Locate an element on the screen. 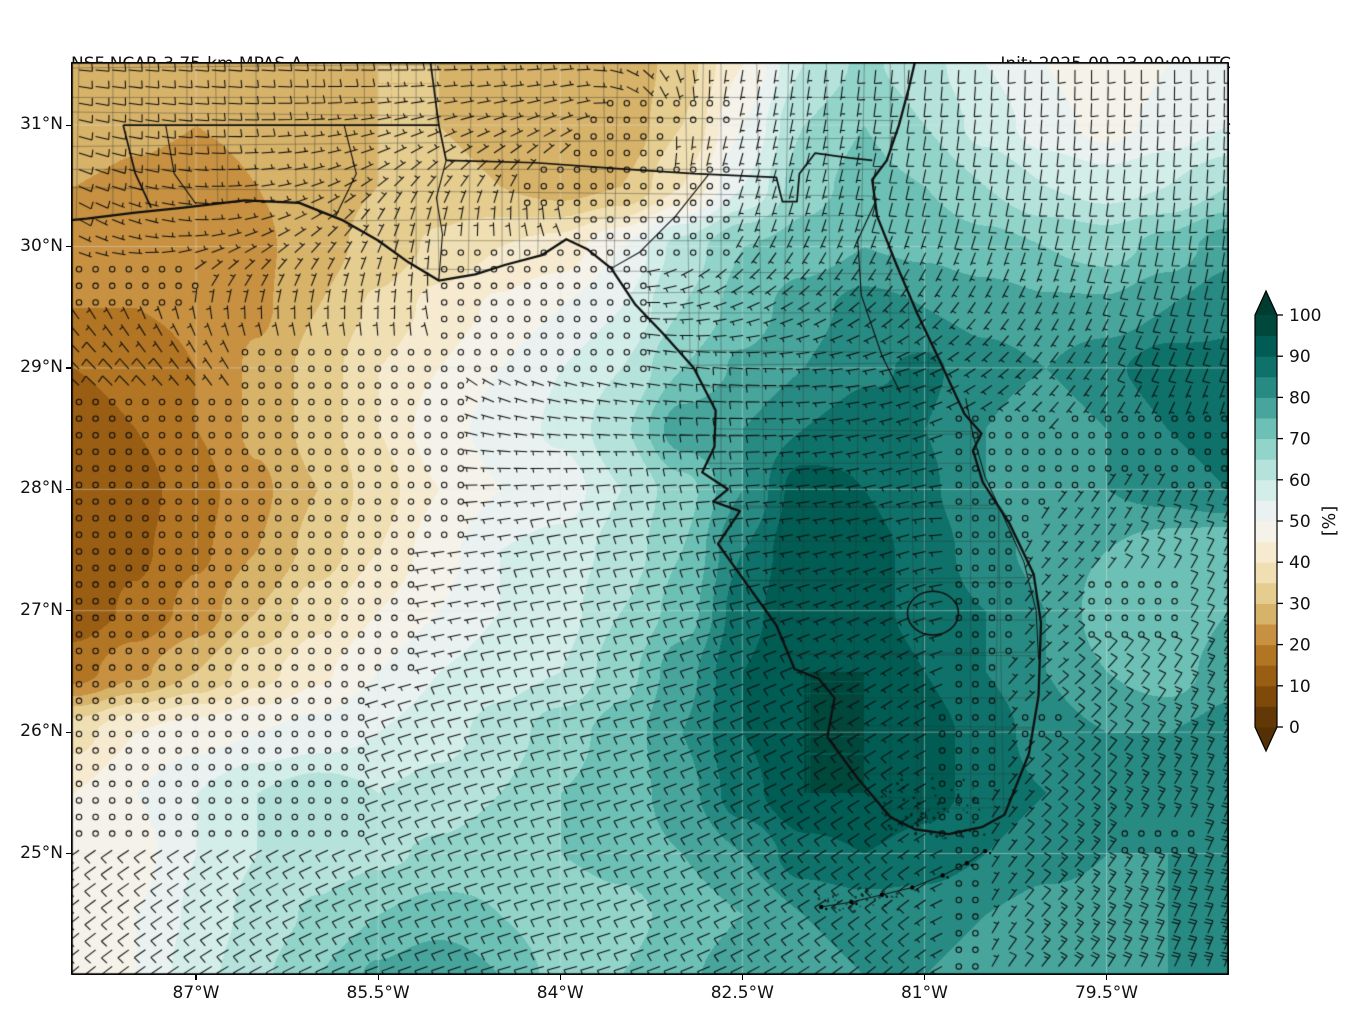 The width and height of the screenshot is (1361, 1023). colorbar-tick-label: 10 is located at coordinates (1300, 687).